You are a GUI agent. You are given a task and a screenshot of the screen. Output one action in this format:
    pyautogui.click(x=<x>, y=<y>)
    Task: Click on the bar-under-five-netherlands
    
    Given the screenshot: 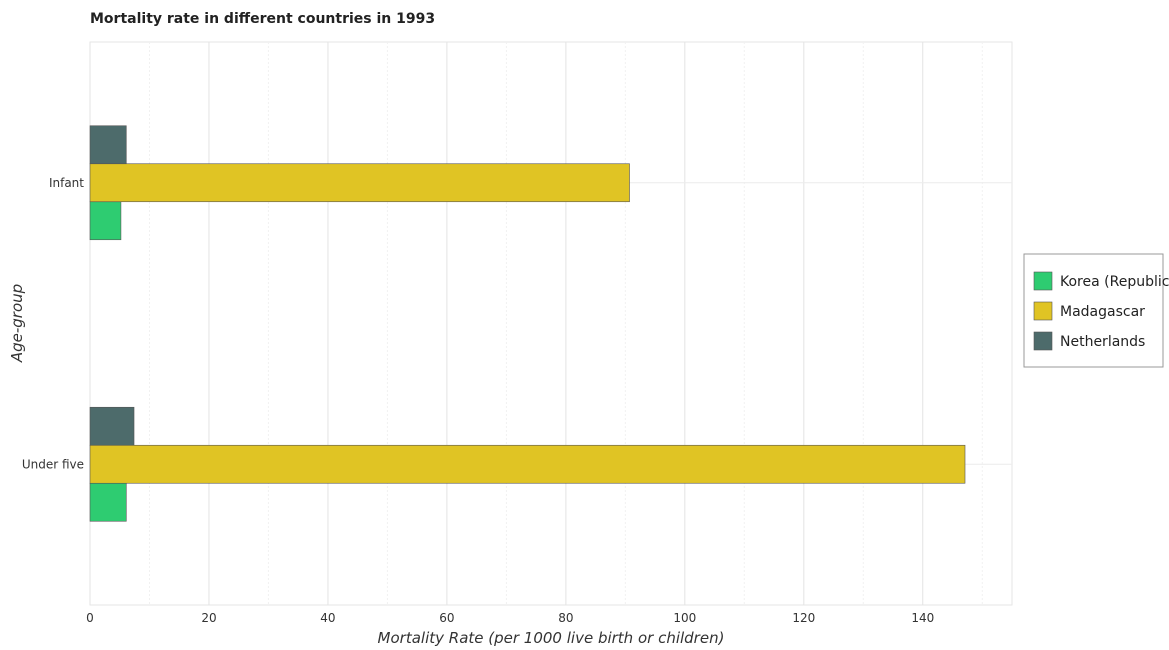 What is the action you would take?
    pyautogui.click(x=112, y=426)
    